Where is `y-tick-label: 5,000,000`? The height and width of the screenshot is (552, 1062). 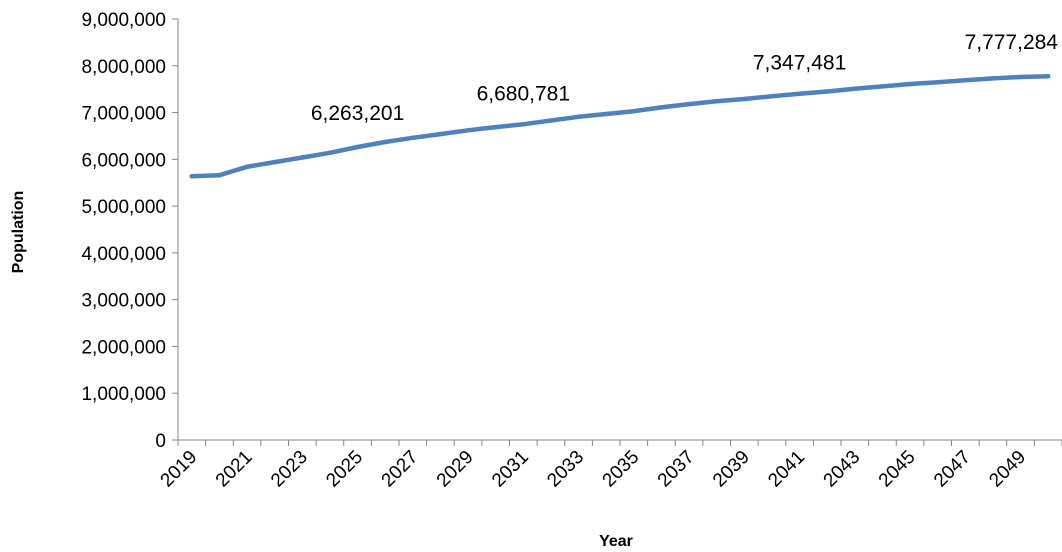 y-tick-label: 5,000,000 is located at coordinates (123, 207).